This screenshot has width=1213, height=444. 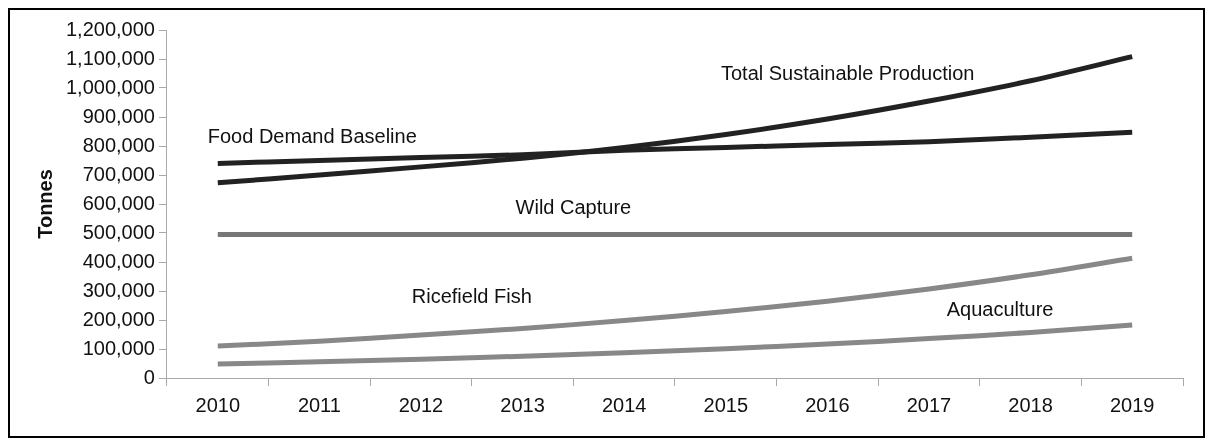 What do you see at coordinates (44, 204) in the screenshot?
I see `y-axis-title: Tonnes` at bounding box center [44, 204].